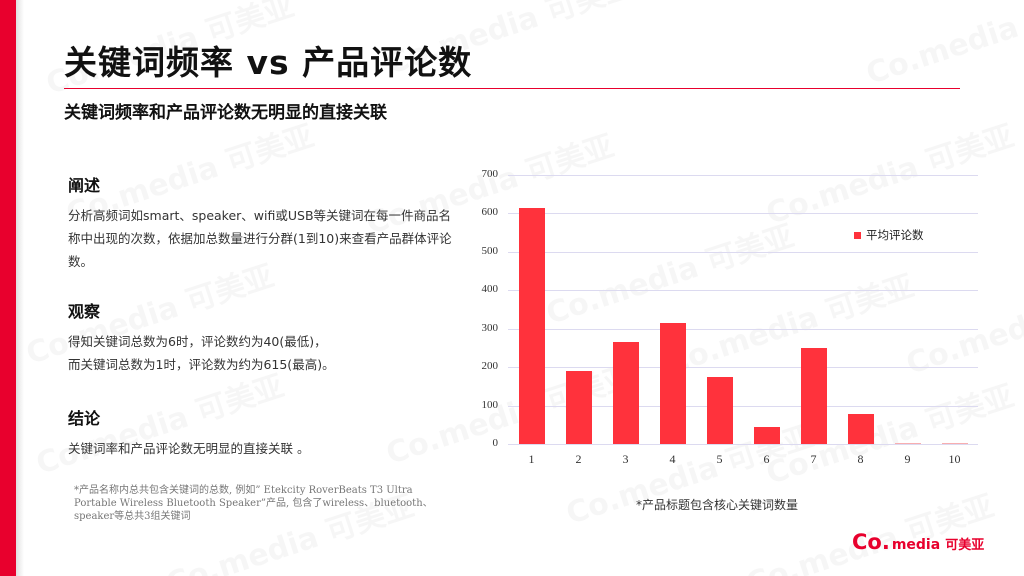 The width and height of the screenshot is (1024, 576). I want to click on accent-side-bar, so click(8, 288).